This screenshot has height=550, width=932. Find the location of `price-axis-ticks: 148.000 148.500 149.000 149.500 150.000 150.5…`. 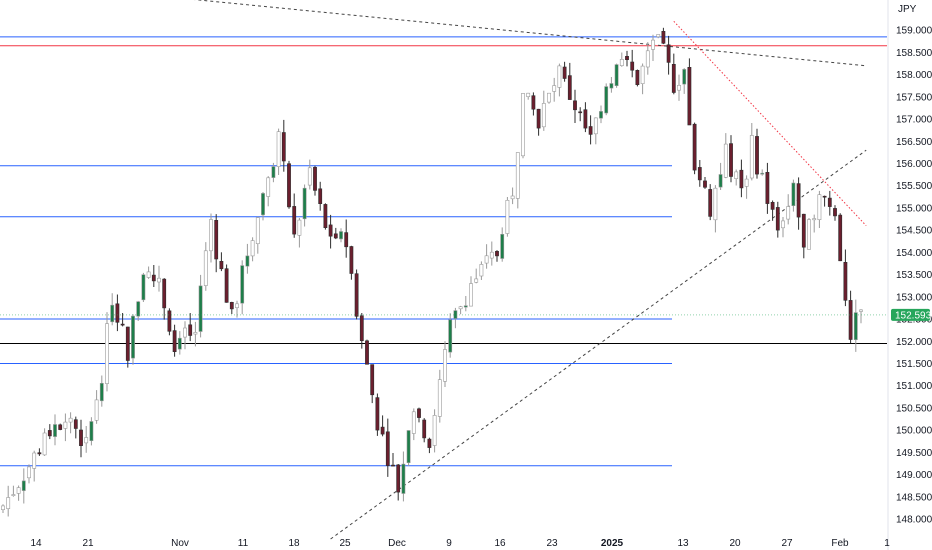

price-axis-ticks: 148.000 148.500 149.000 149.500 150.000 150.5… is located at coordinates (914, 276).